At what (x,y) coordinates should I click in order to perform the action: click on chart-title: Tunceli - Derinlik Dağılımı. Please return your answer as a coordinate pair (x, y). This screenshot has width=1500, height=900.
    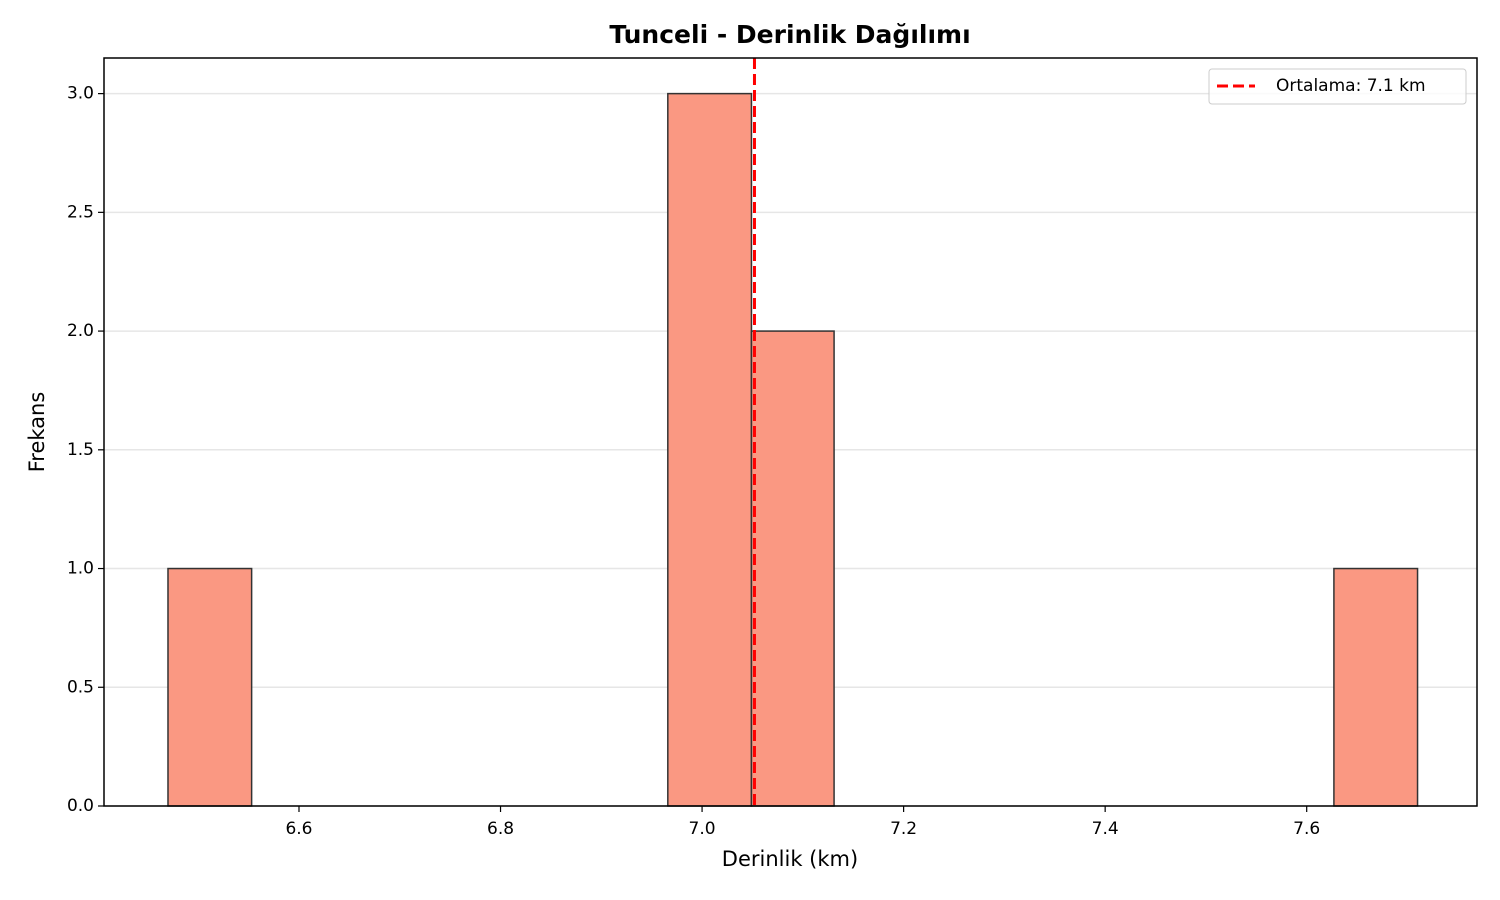
    Looking at the image, I should click on (789, 34).